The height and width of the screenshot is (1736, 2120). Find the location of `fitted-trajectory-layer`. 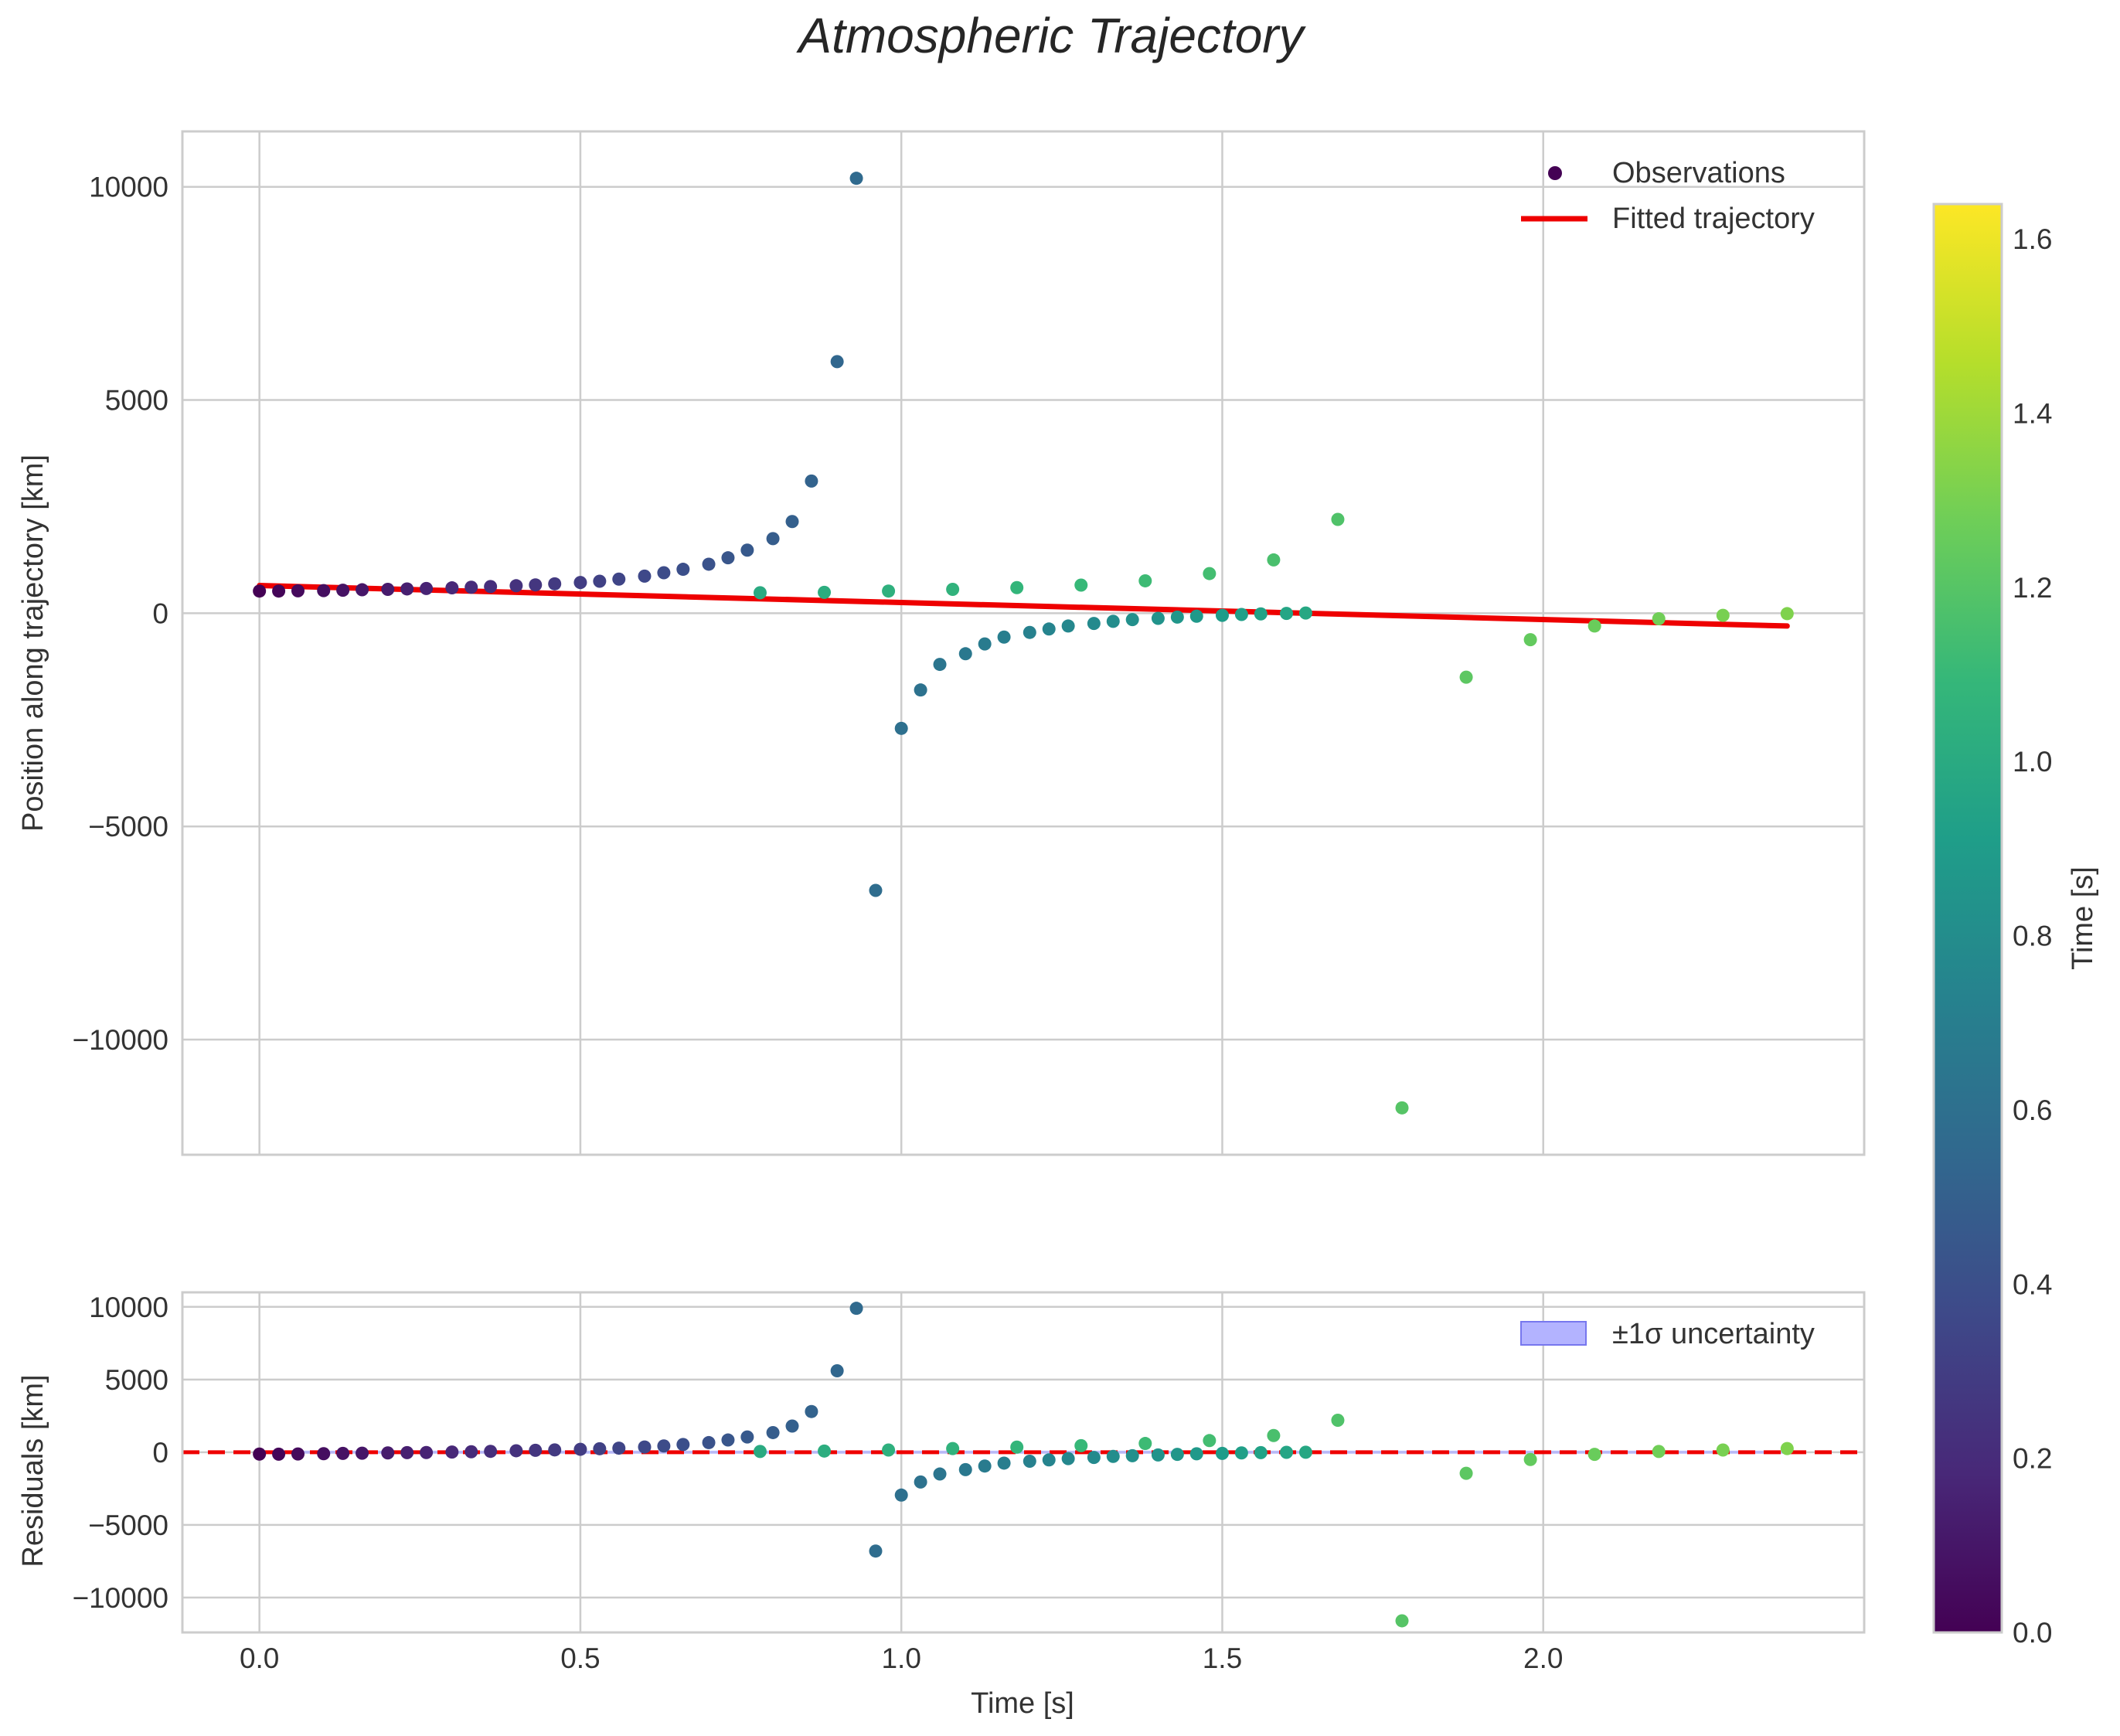

fitted-trajectory-layer is located at coordinates (1023, 606).